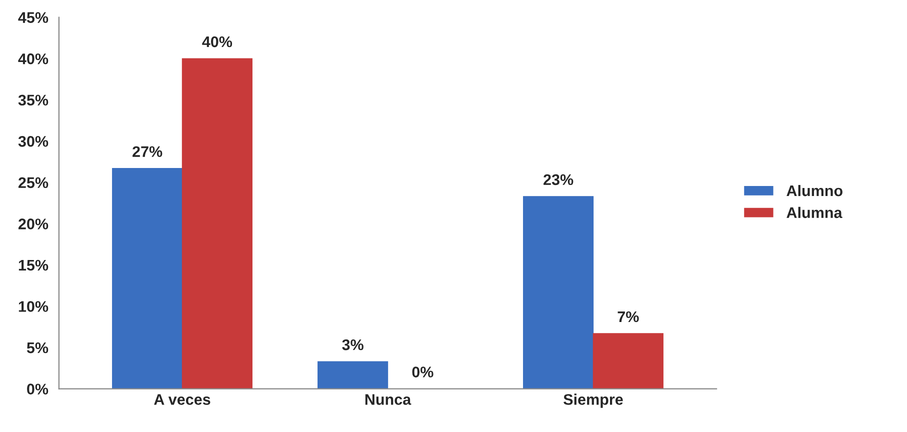 The width and height of the screenshot is (907, 432). I want to click on legend-label: Alumna, so click(814, 212).